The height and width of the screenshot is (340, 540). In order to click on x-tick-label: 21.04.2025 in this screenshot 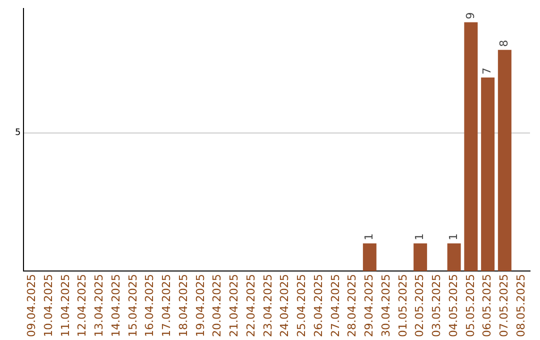, I will do `click(234, 306)`.